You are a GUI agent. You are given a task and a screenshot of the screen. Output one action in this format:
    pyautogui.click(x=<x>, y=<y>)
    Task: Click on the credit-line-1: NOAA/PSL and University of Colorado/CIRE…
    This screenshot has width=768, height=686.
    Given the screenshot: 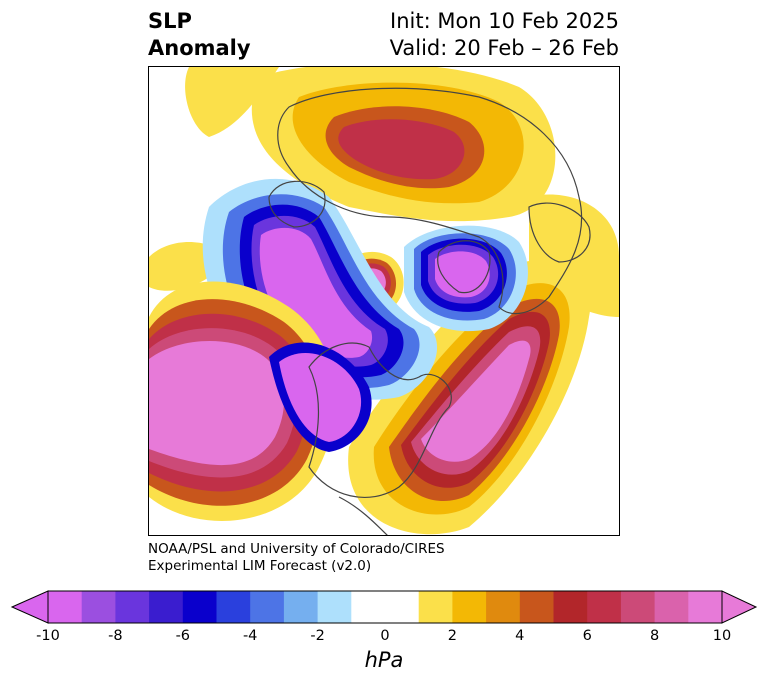 What is the action you would take?
    pyautogui.click(x=296, y=549)
    